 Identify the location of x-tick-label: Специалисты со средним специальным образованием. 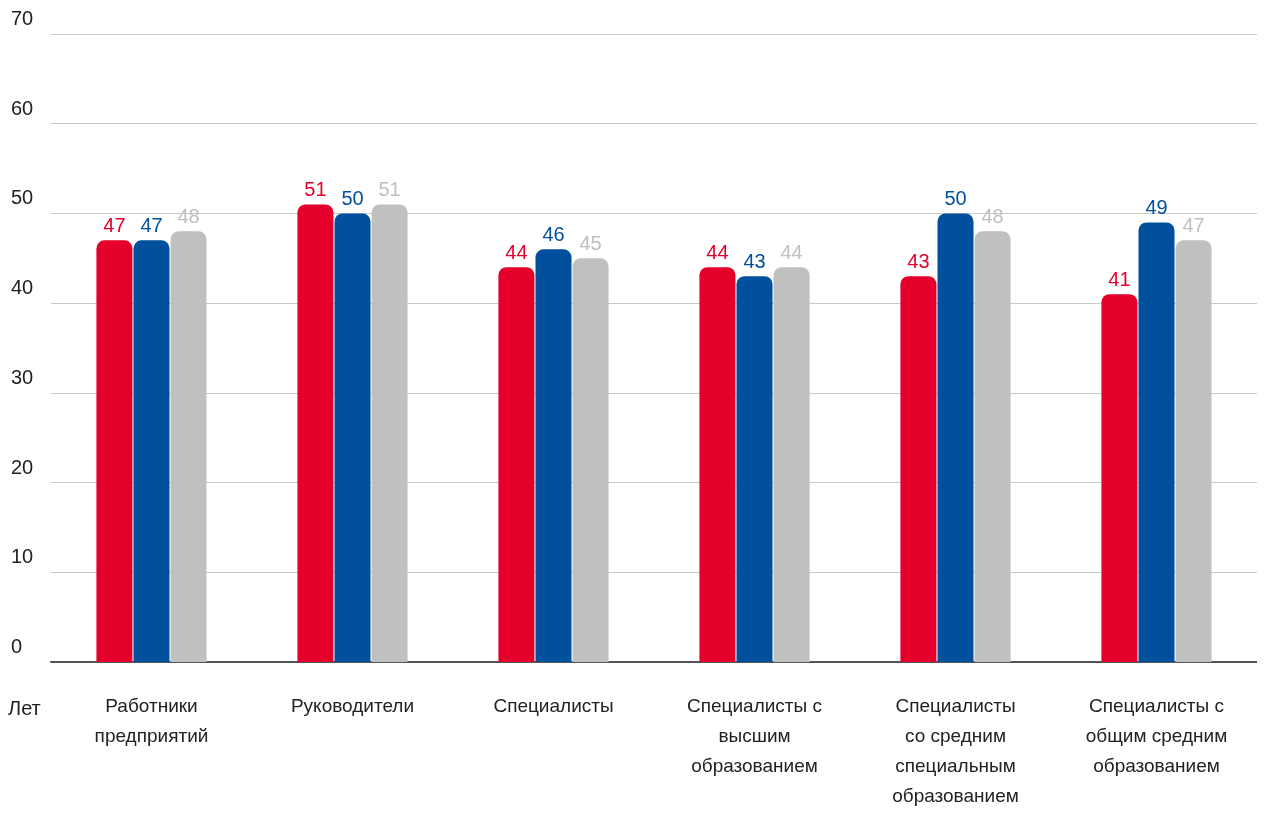
(955, 750).